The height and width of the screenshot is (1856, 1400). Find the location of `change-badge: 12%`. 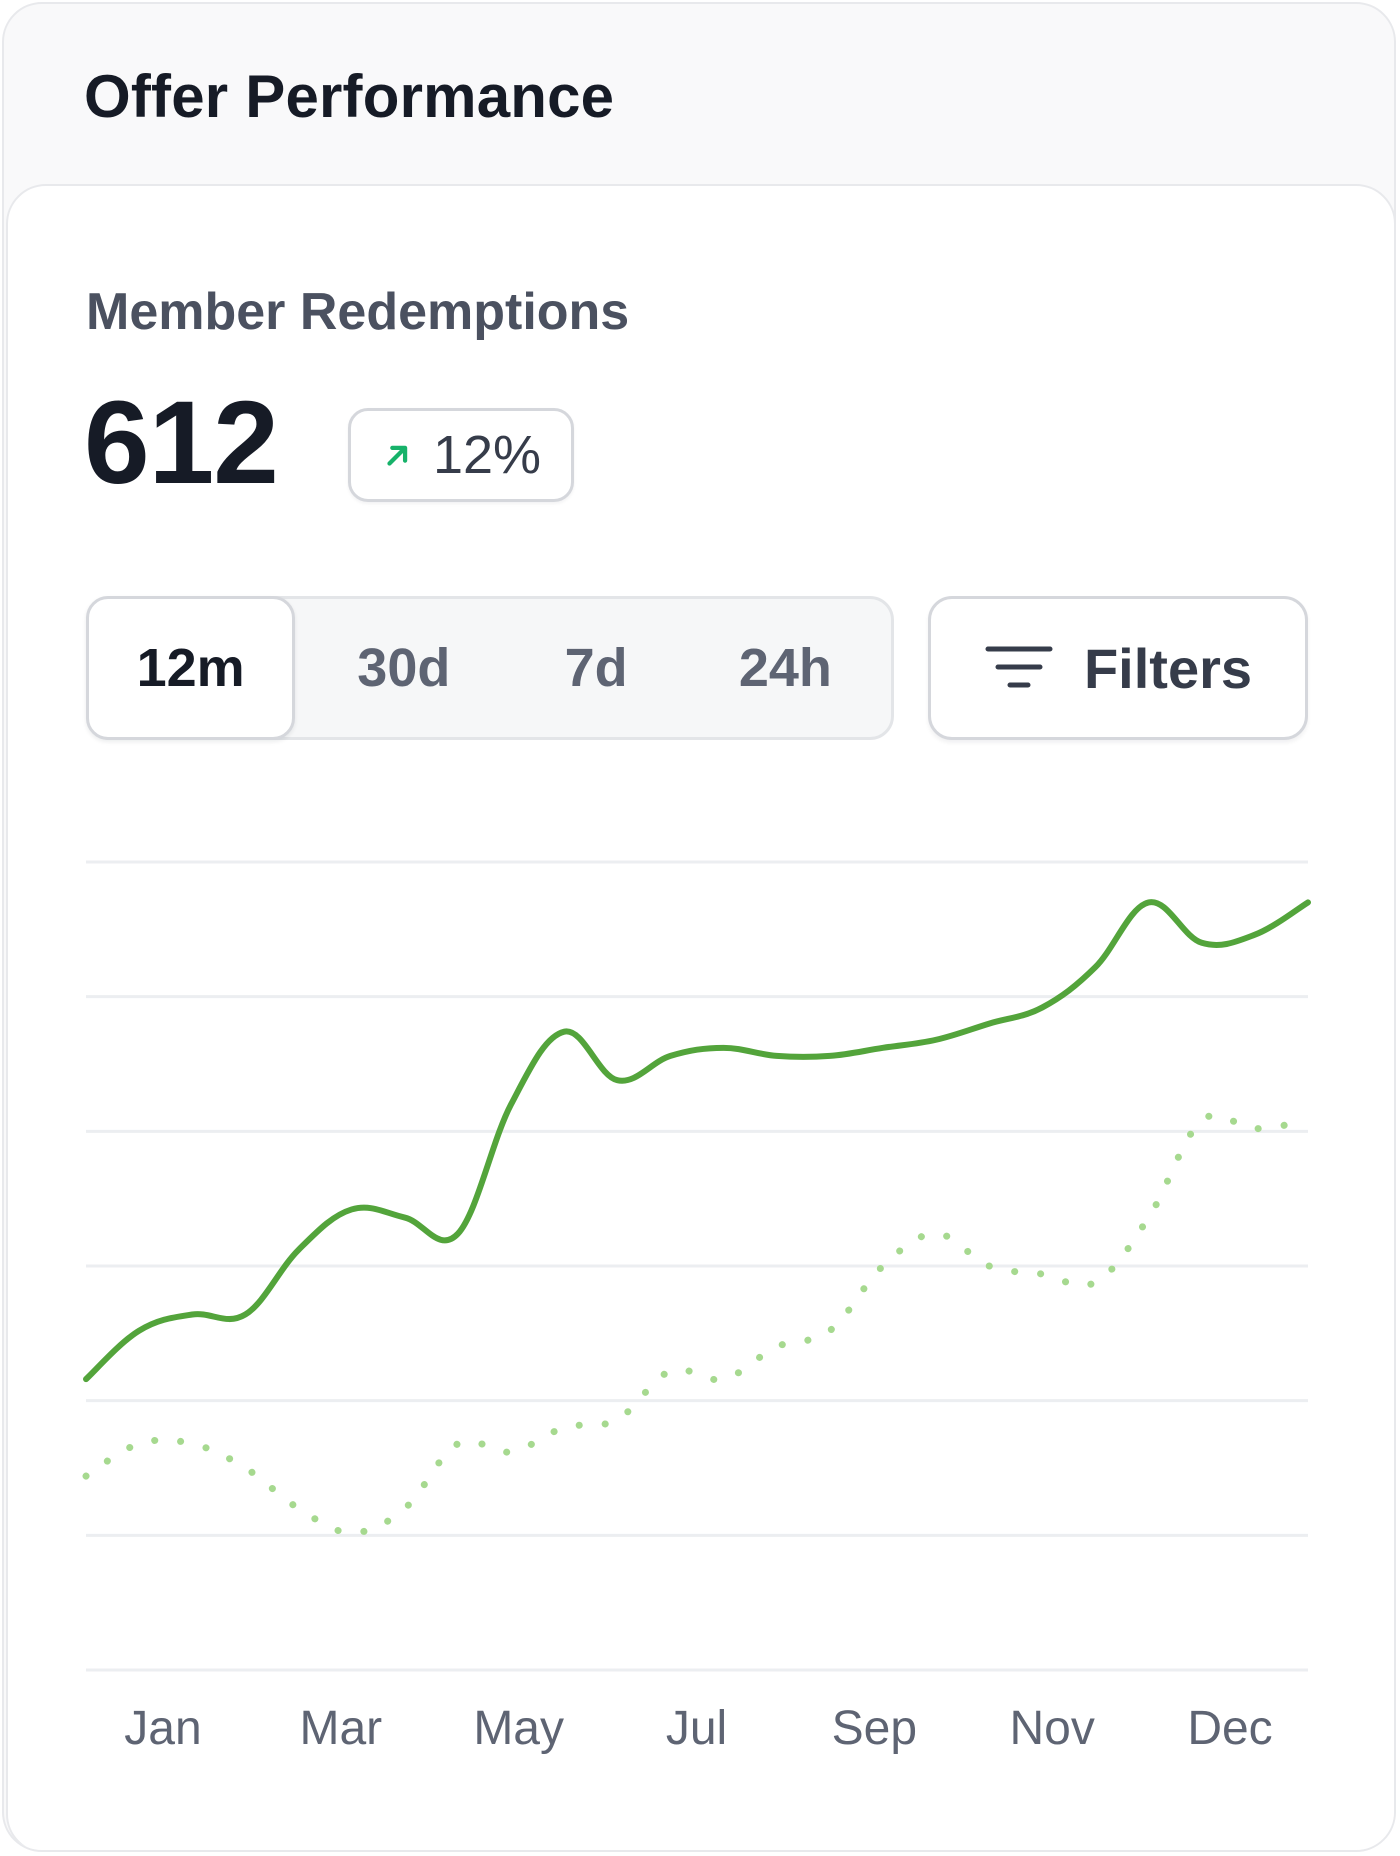

change-badge: 12% is located at coordinates (461, 455).